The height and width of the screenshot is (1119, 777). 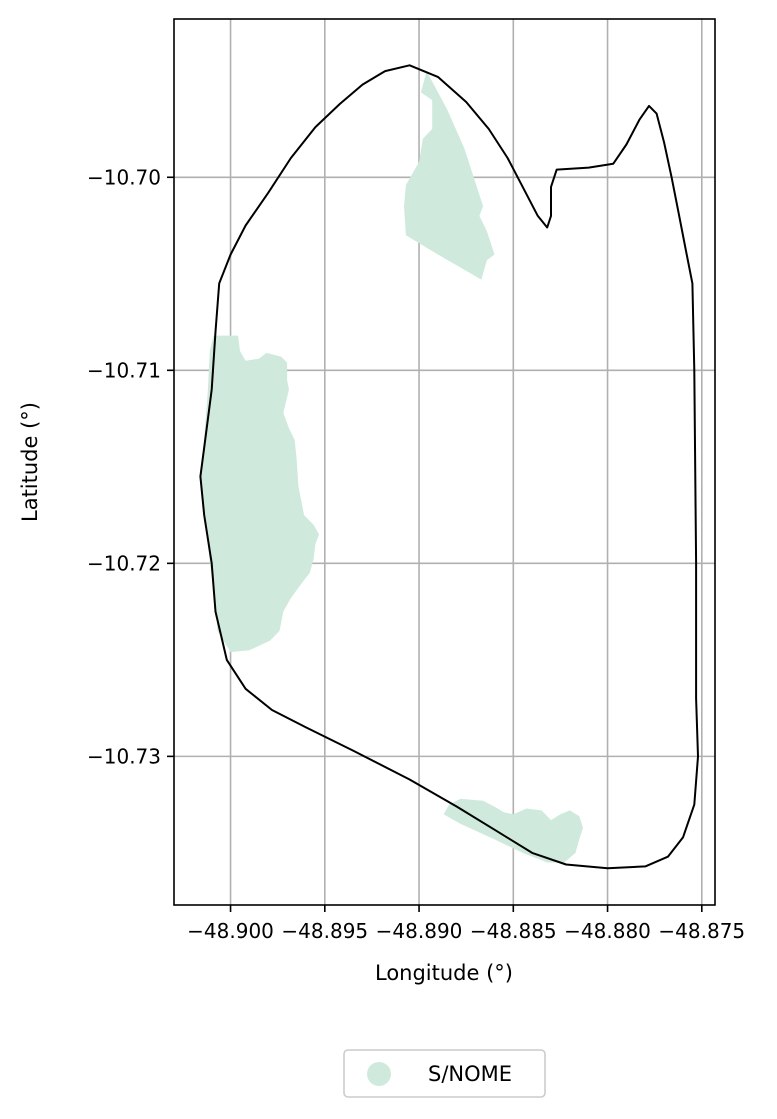 What do you see at coordinates (230, 931) in the screenshot?
I see `x-tick-label: −48.900` at bounding box center [230, 931].